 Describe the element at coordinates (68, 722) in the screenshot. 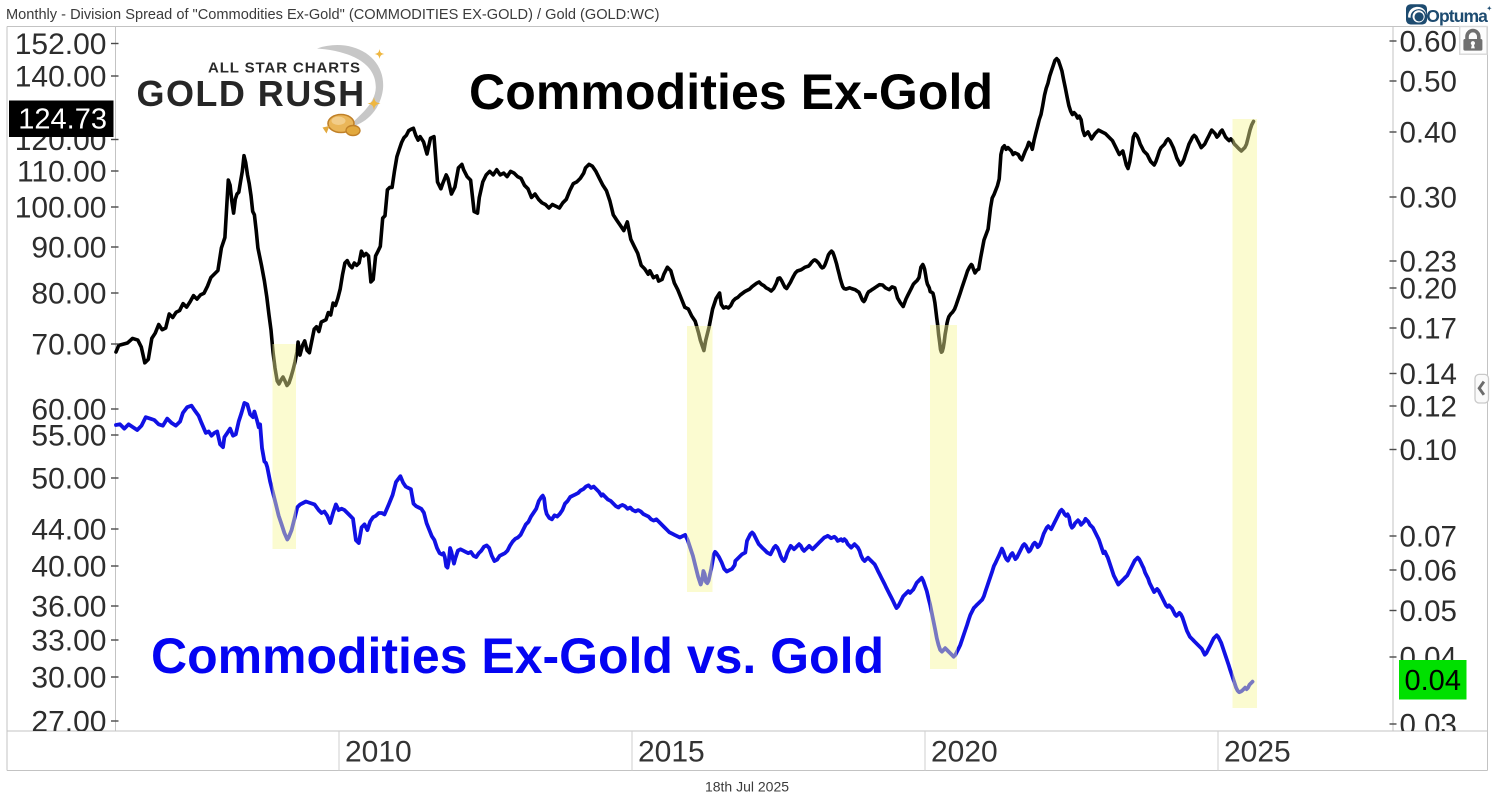

I see `svg-text: 27.00` at that location.